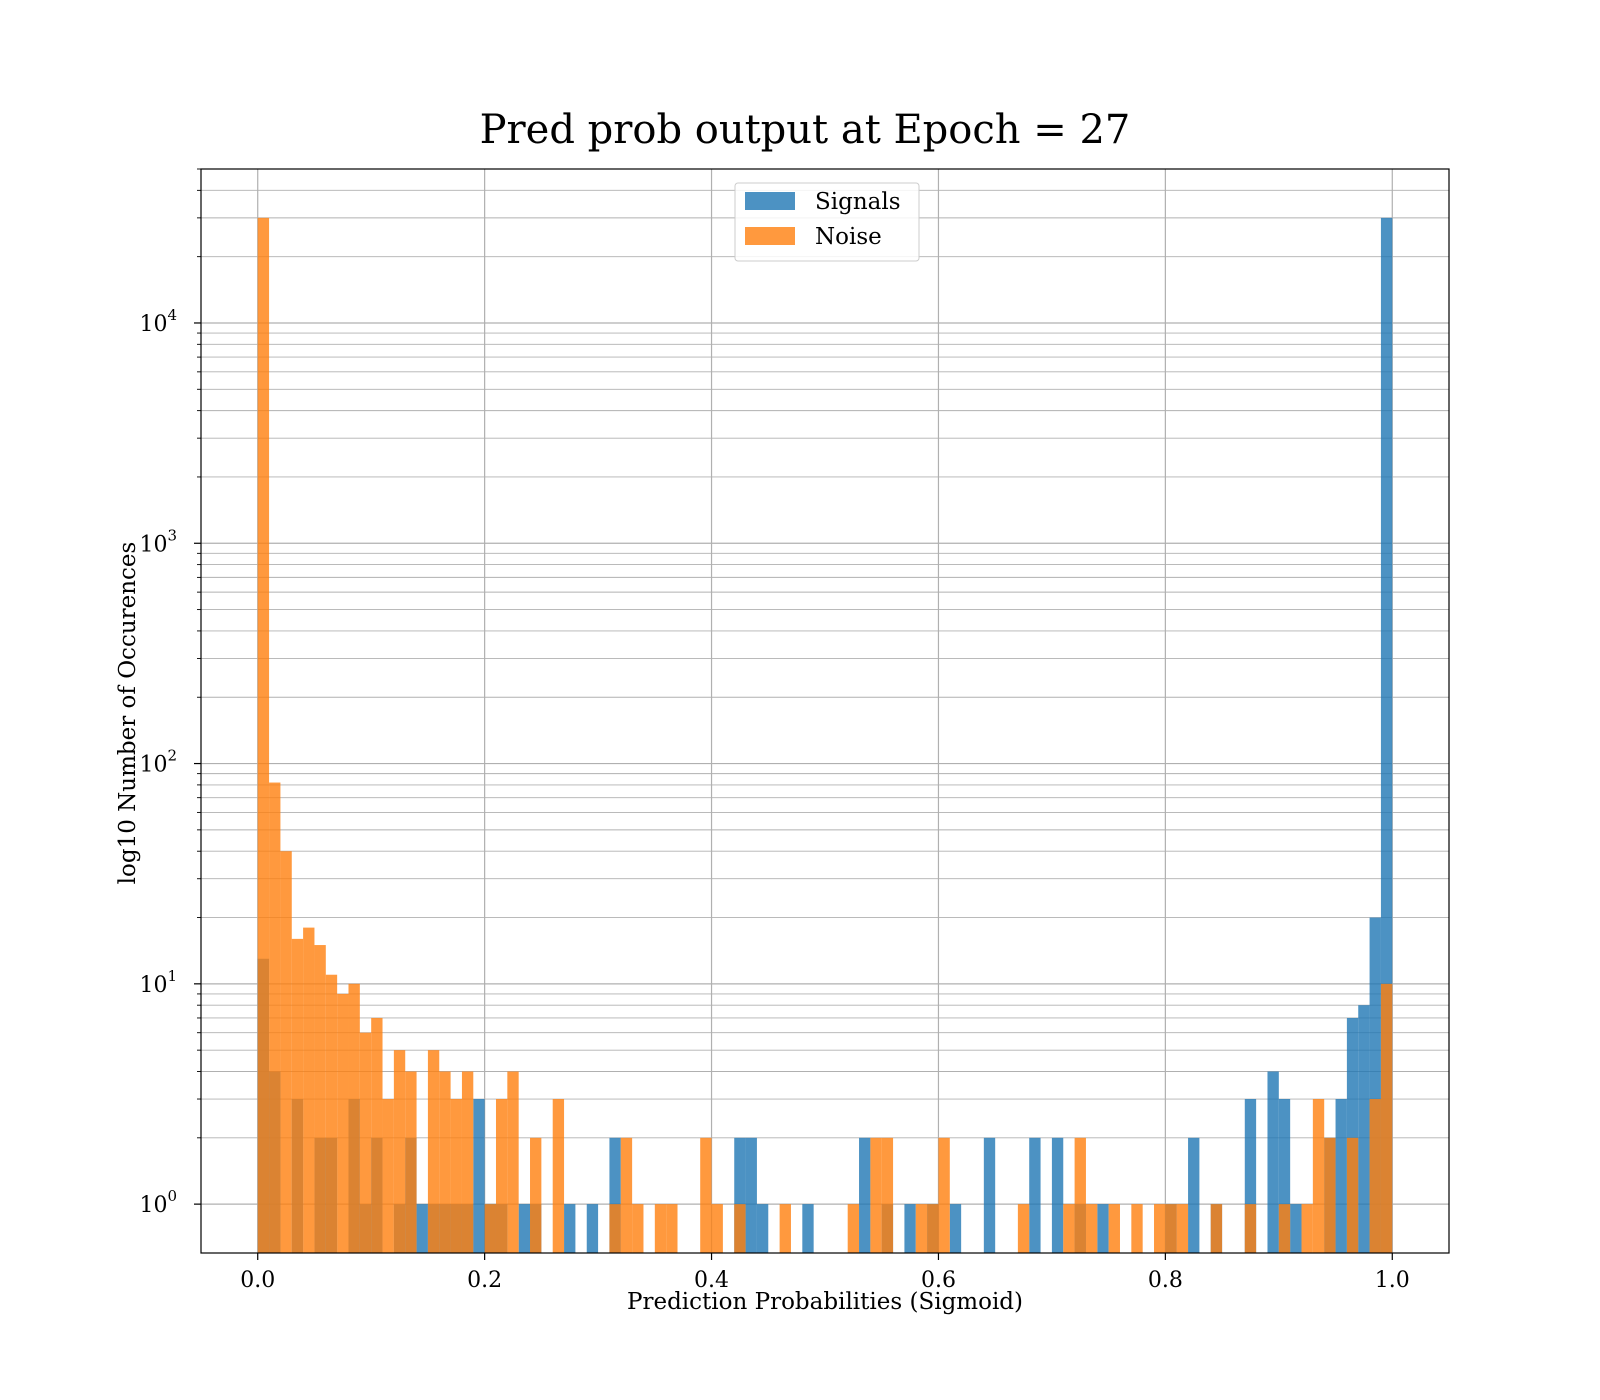  What do you see at coordinates (711, 1280) in the screenshot?
I see `x-tick-label: 0.4` at bounding box center [711, 1280].